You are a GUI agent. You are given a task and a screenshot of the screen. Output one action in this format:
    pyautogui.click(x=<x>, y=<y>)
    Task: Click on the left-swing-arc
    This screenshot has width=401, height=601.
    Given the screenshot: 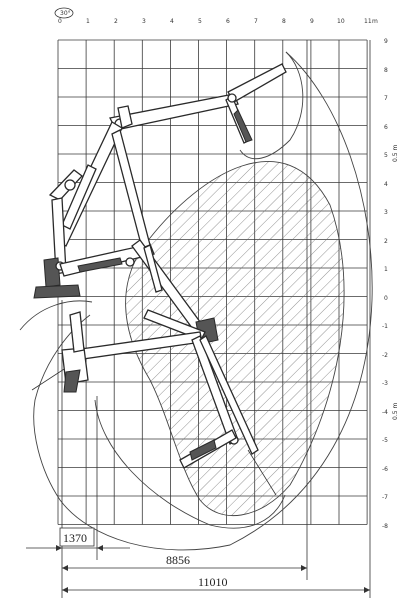 What is the action you would take?
    pyautogui.click(x=56, y=315)
    